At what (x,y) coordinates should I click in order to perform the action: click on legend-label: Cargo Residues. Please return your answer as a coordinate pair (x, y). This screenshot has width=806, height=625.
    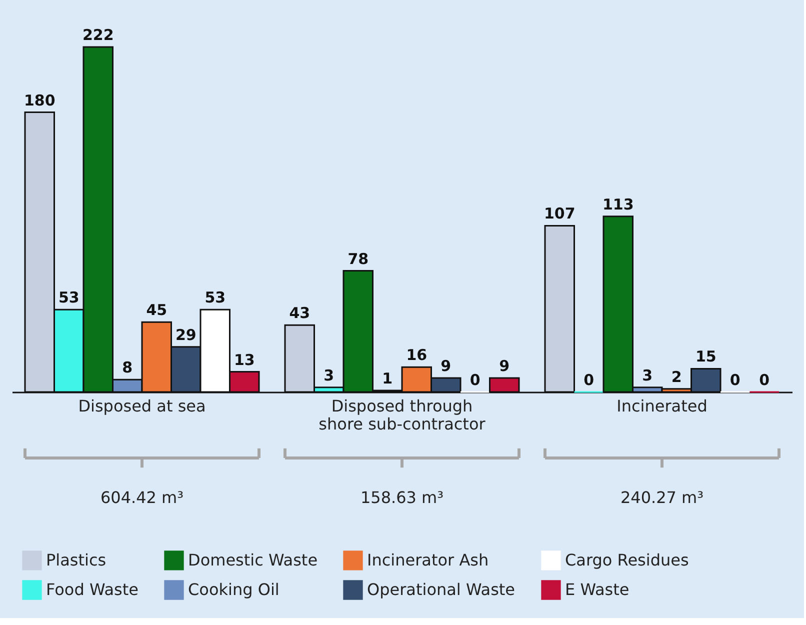
    Looking at the image, I should click on (627, 560).